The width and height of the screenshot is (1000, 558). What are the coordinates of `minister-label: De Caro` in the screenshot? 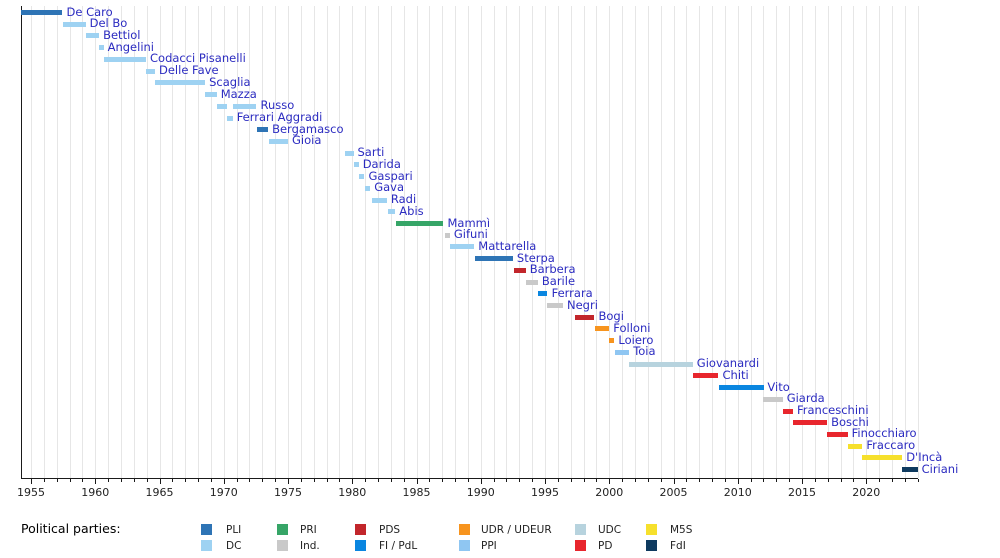 It's located at (89, 11).